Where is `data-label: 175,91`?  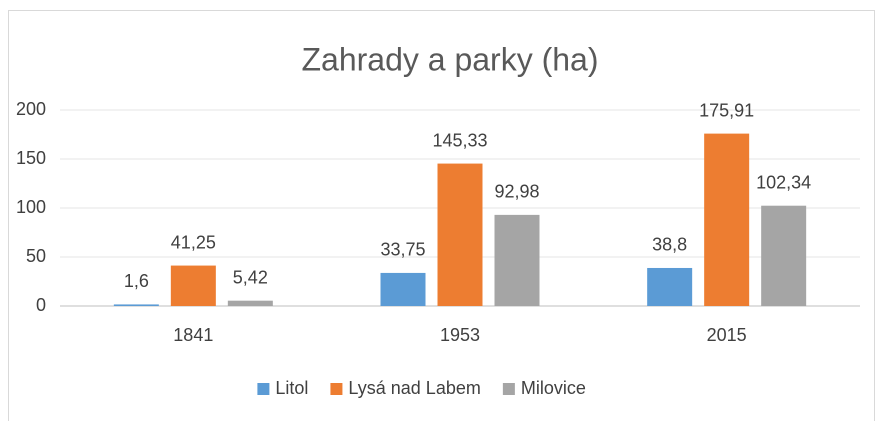
data-label: 175,91 is located at coordinates (726, 110).